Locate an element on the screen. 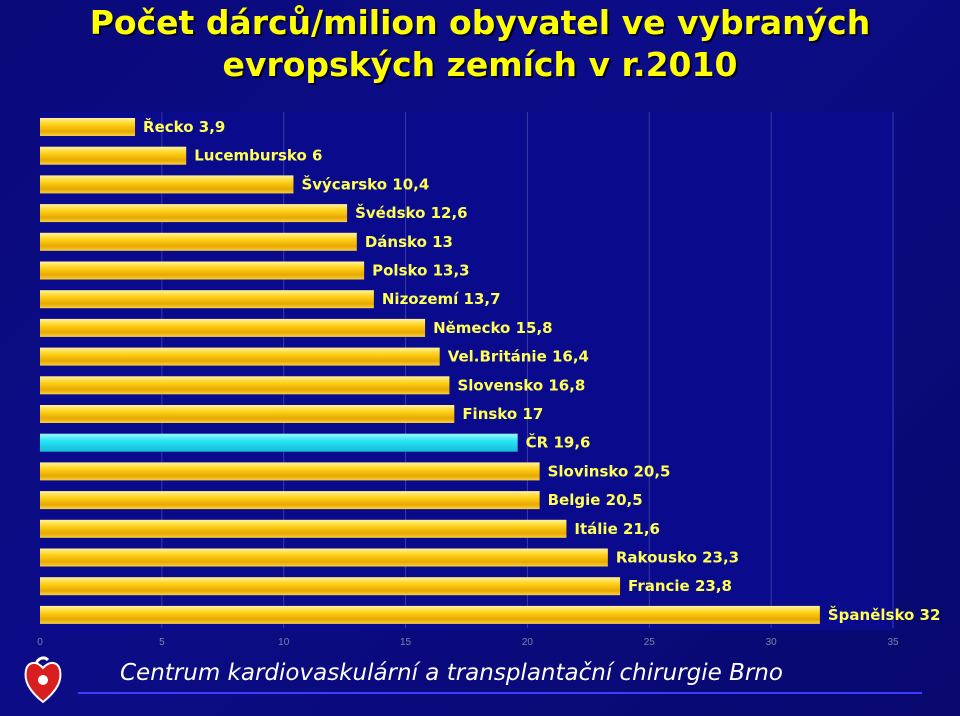 The height and width of the screenshot is (716, 960). x-tick-label: 0 is located at coordinates (40, 642).